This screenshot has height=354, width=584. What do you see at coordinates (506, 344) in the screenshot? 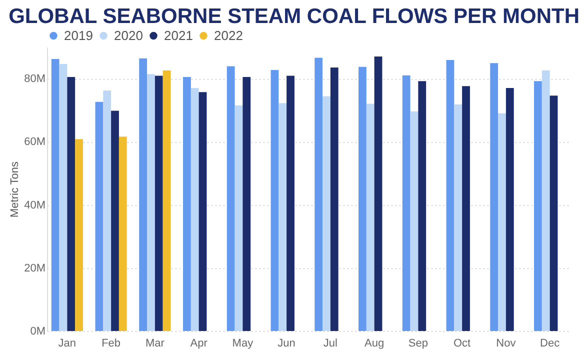
I see `x-tick-label: Nov` at bounding box center [506, 344].